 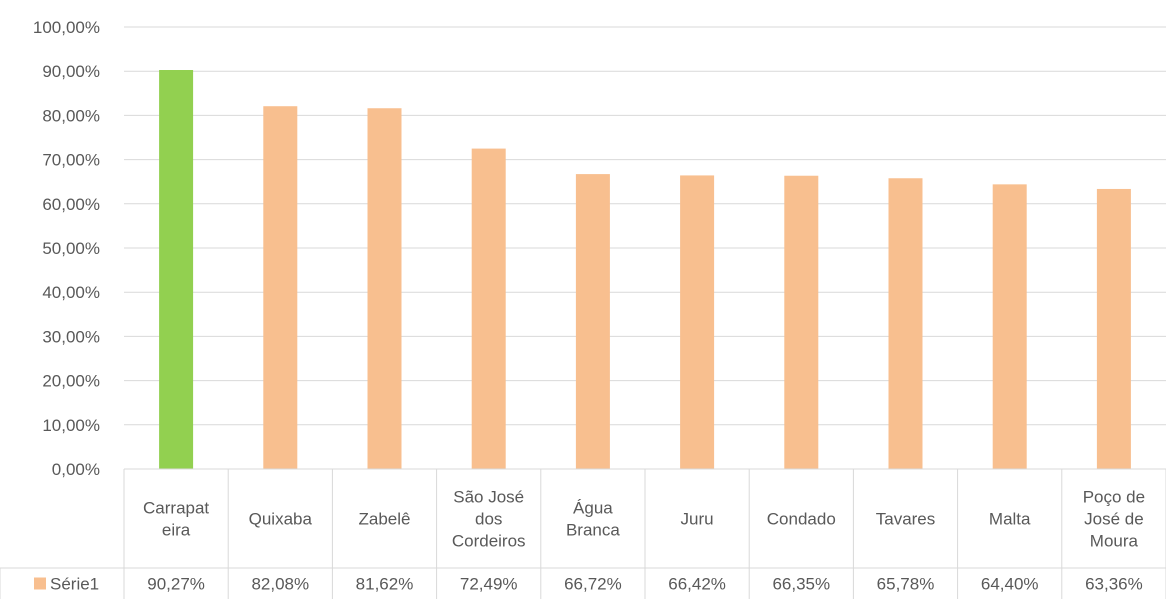 What do you see at coordinates (280, 584) in the screenshot?
I see `data-value-label: 82,08%` at bounding box center [280, 584].